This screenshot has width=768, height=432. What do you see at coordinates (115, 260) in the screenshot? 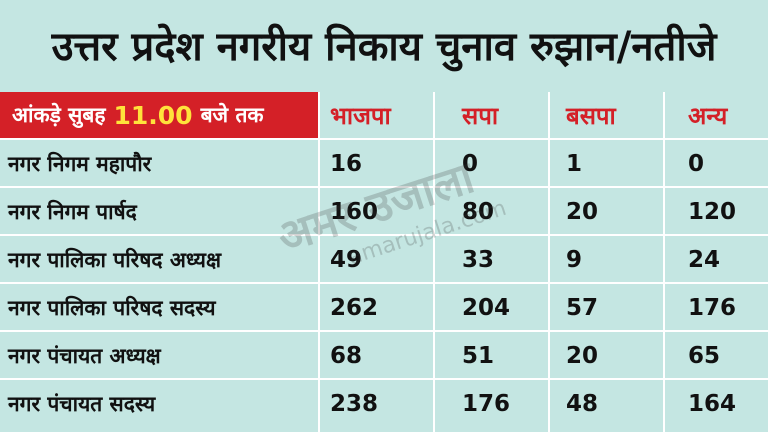
I see `row-label: नगर पालिका परिषद अध्यक्ष` at bounding box center [115, 260].